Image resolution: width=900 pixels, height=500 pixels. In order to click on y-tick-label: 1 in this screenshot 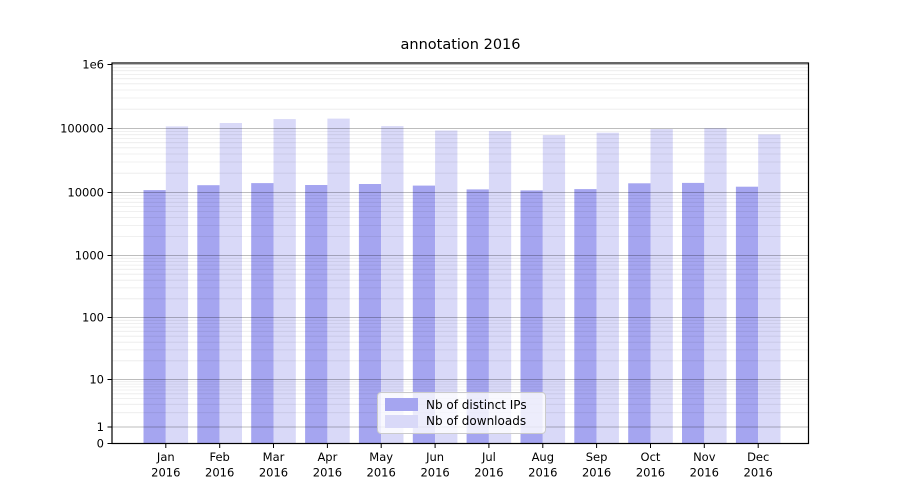, I will do `click(100, 427)`.